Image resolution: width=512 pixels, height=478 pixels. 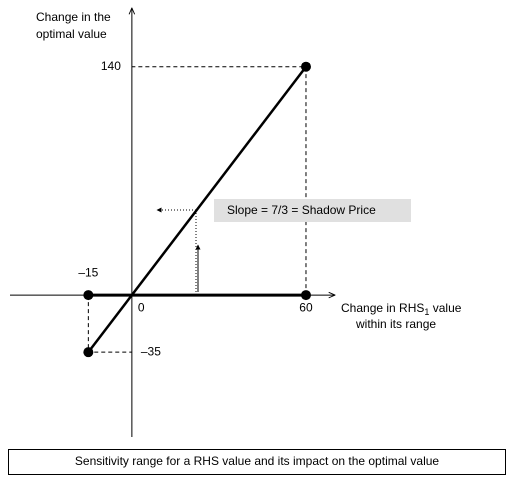 What do you see at coordinates (426, 312) in the screenshot?
I see `x-axis-label-subscript: 1` at bounding box center [426, 312].